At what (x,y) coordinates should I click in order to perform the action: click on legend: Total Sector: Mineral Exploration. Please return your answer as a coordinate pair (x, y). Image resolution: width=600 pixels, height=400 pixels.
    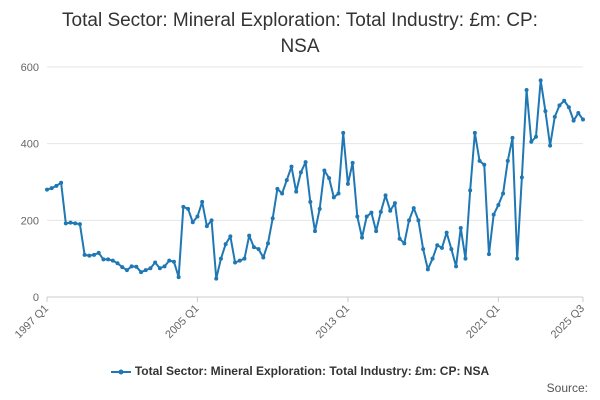
    Looking at the image, I should click on (300, 371).